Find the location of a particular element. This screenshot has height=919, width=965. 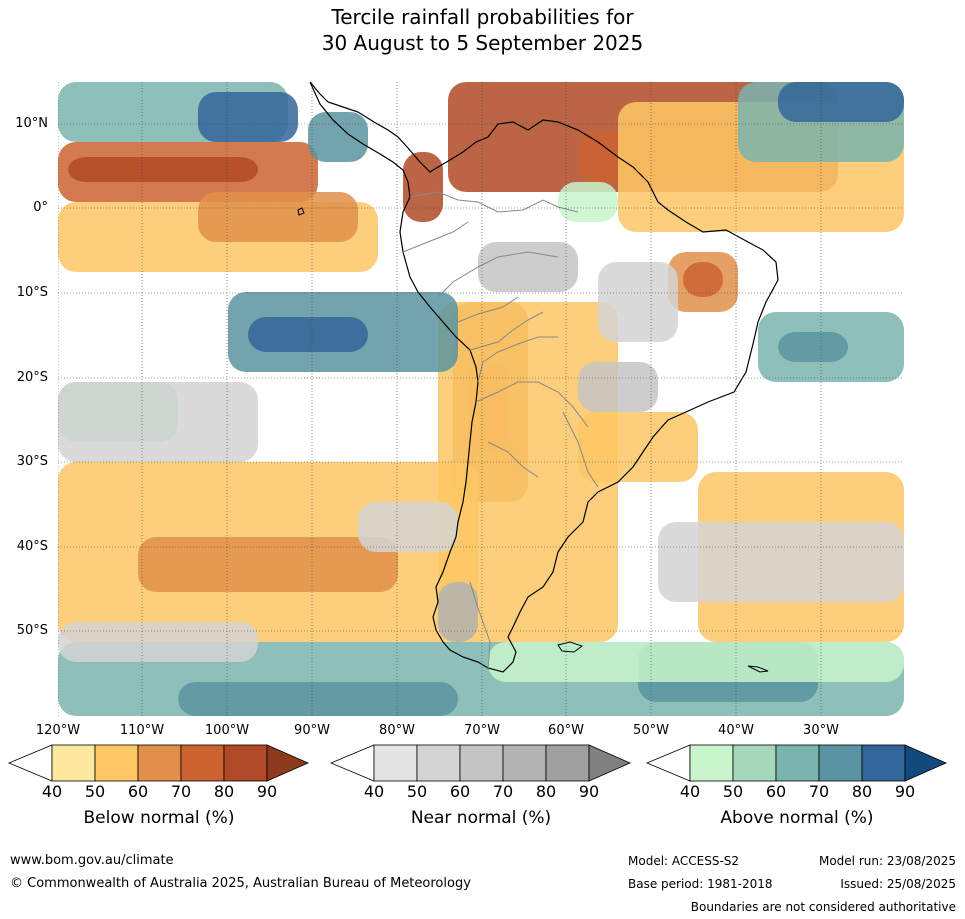

latitude-label: 0° is located at coordinates (40, 207).